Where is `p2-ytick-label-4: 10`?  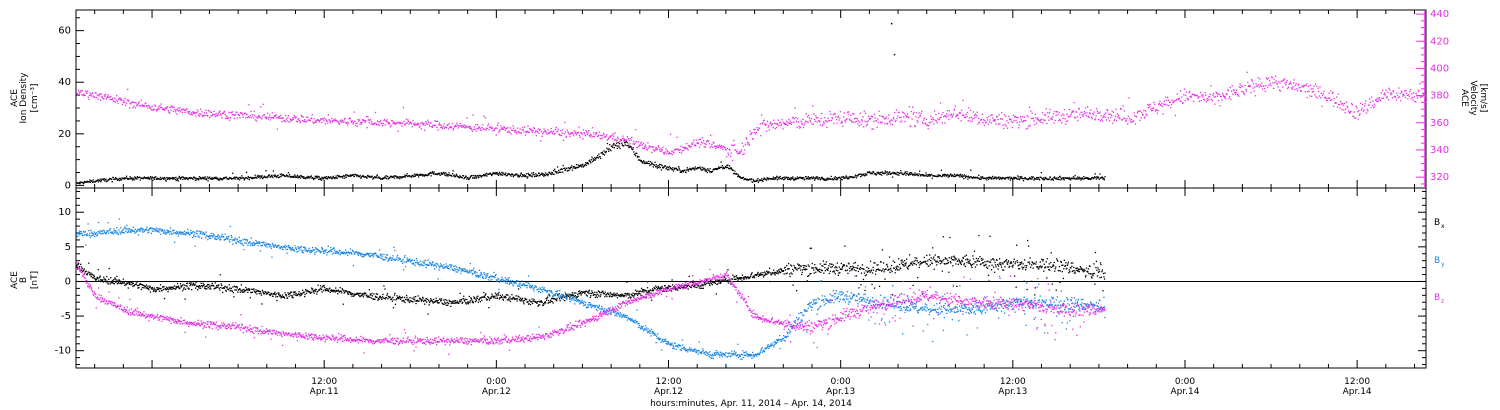
p2-ytick-label-4: 10 is located at coordinates (64, 212).